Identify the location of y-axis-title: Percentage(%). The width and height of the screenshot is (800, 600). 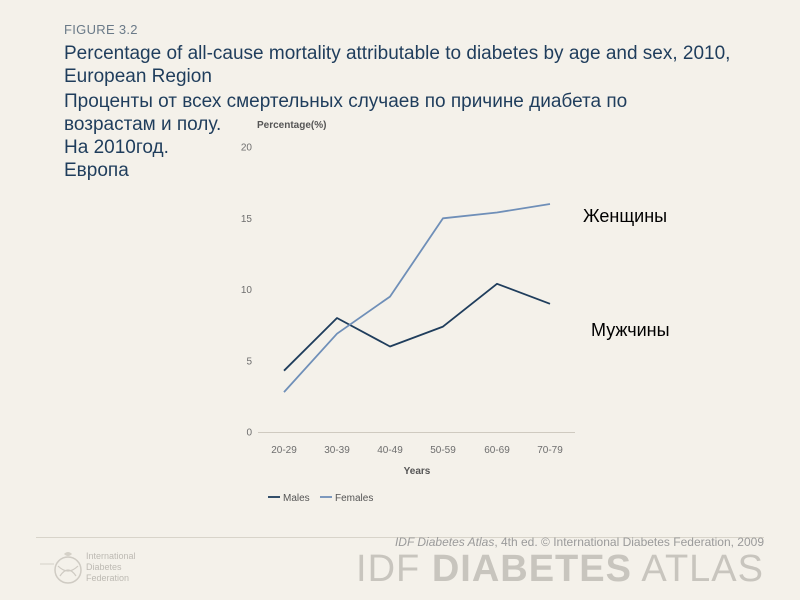
(291, 125).